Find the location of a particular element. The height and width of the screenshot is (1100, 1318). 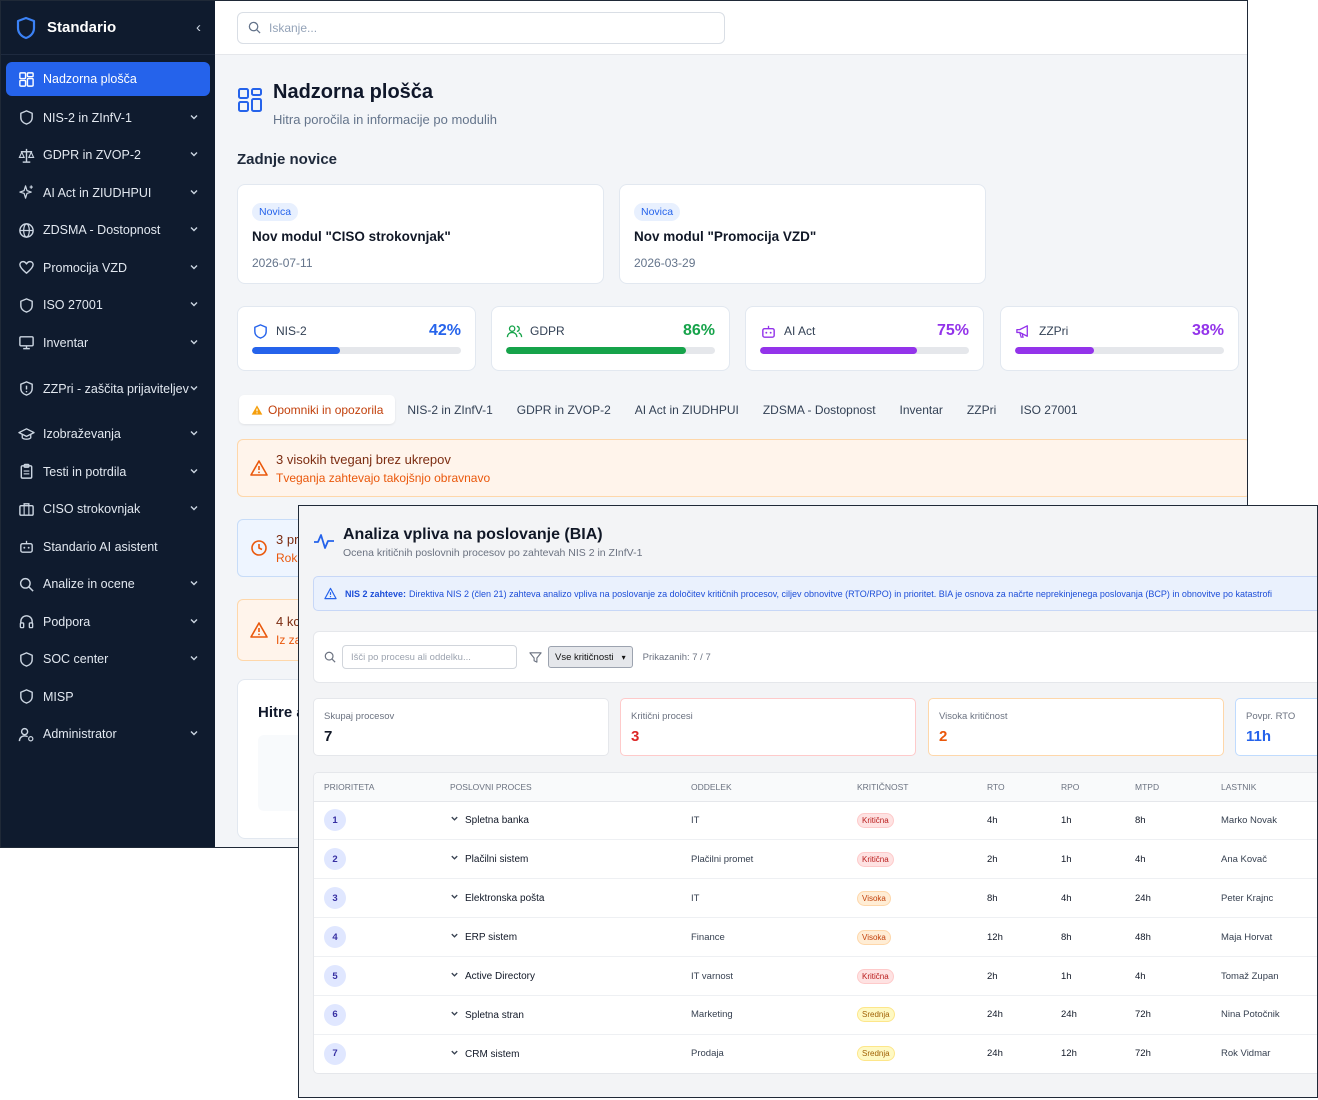

tab-label: Opomniki in opozorila is located at coordinates (326, 409).